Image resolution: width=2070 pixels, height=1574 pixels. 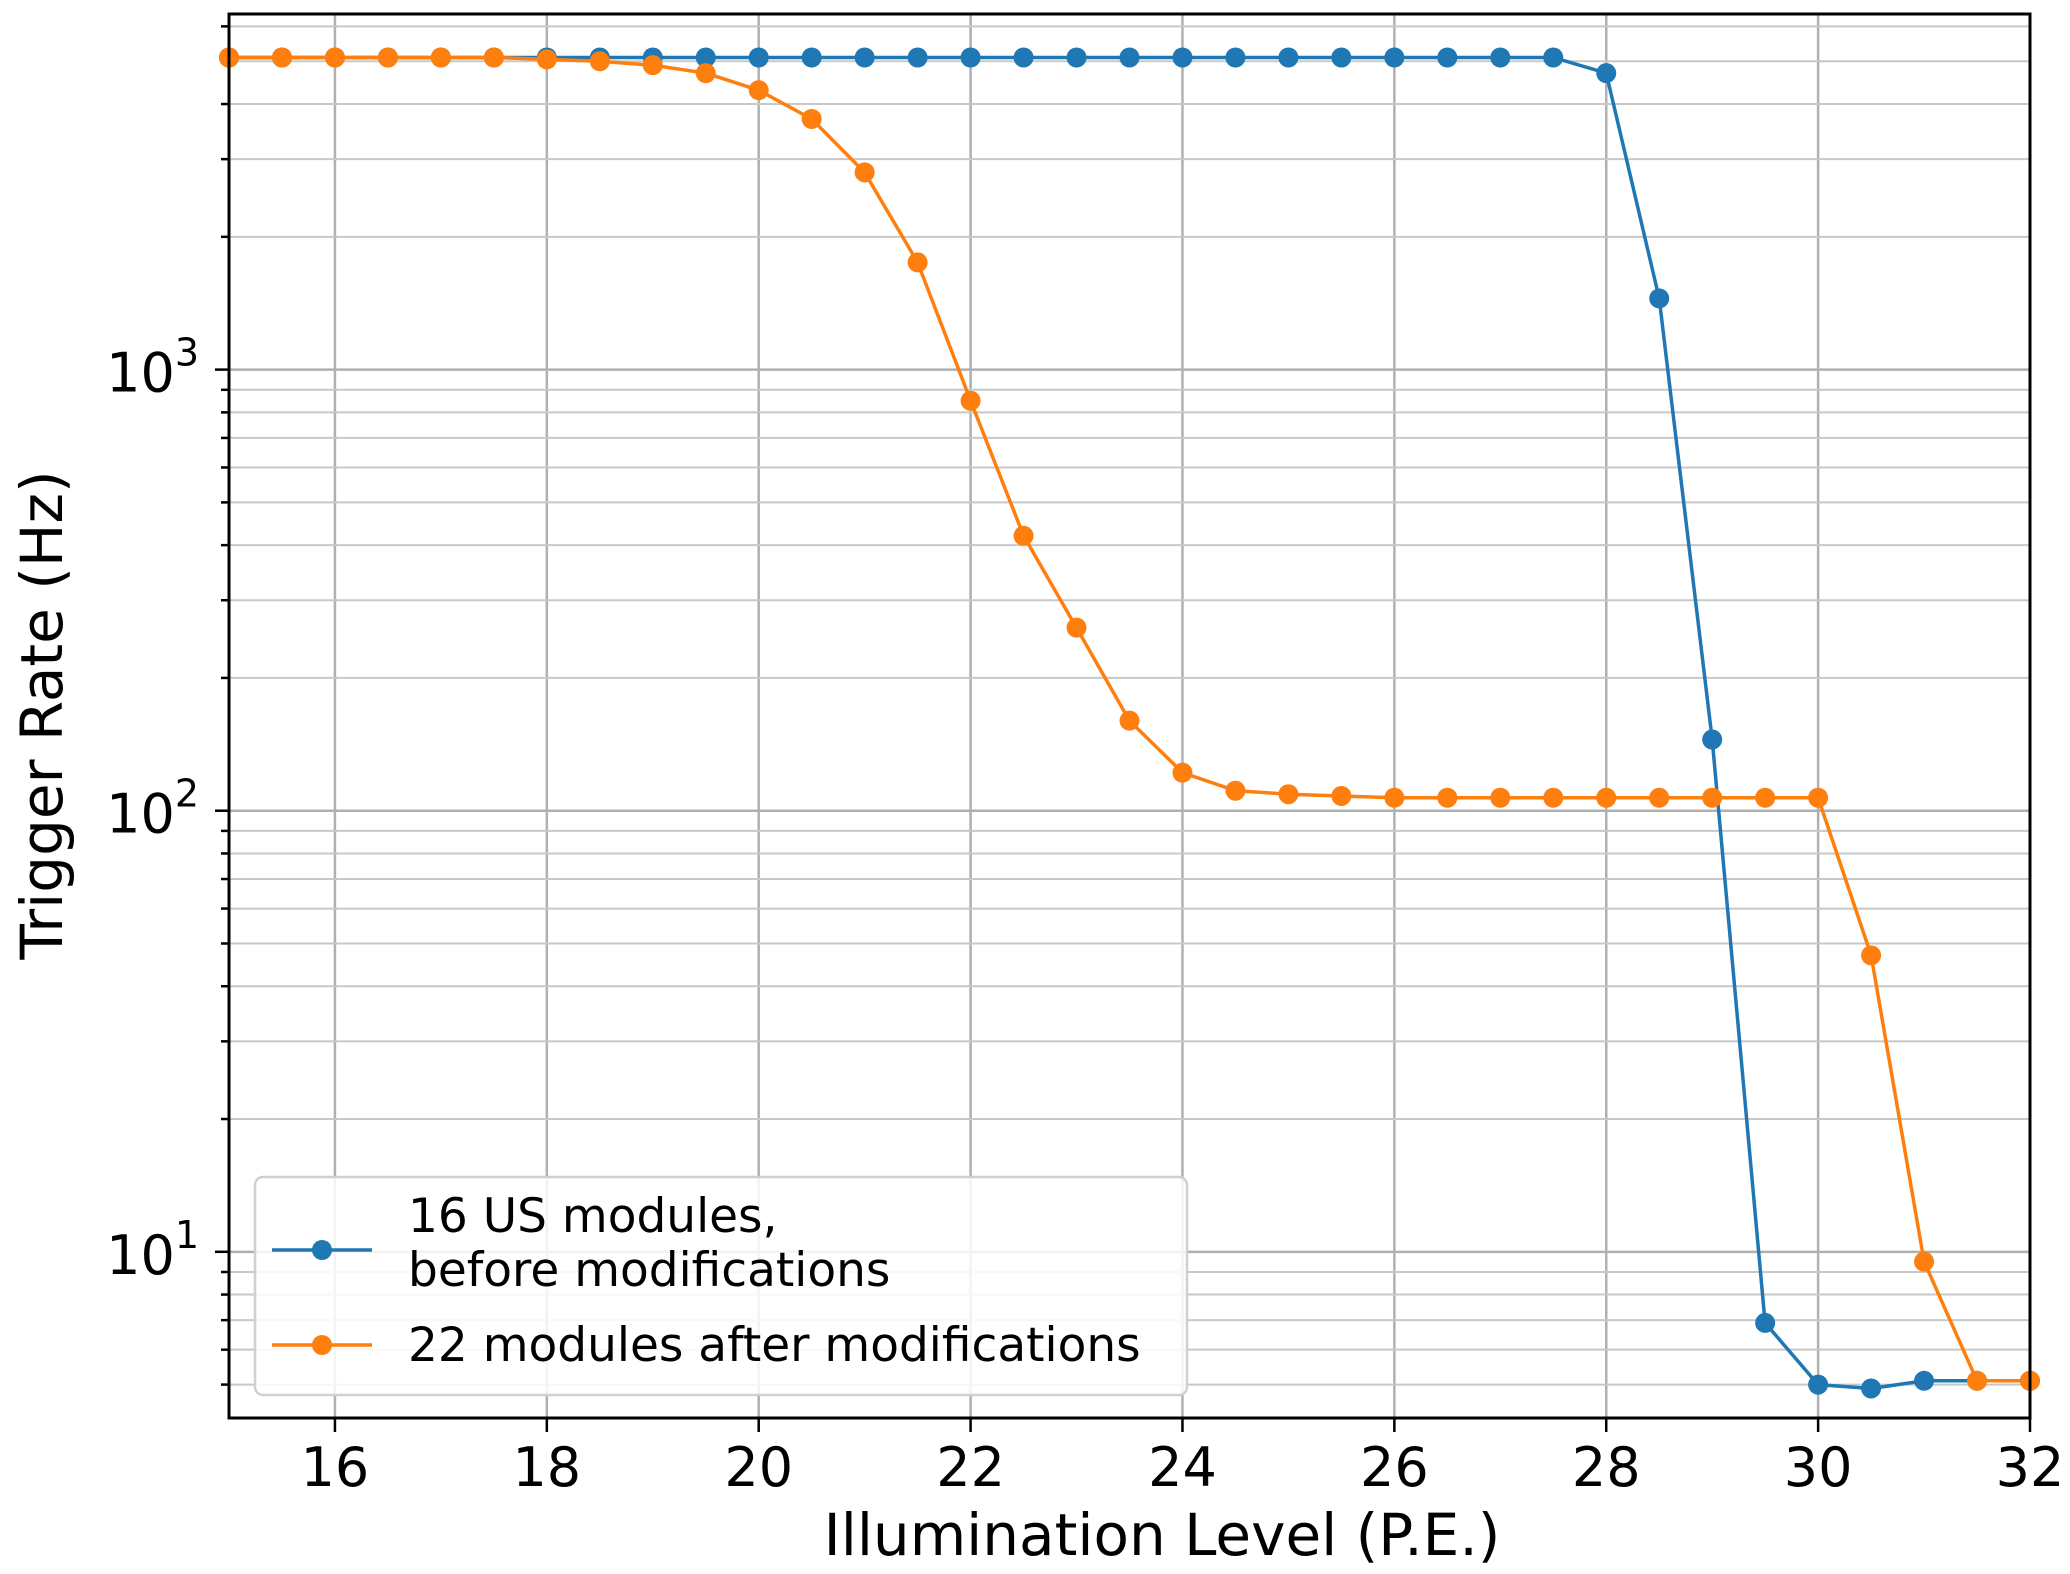 What do you see at coordinates (1818, 1467) in the screenshot?
I see `x-tick-label: 30` at bounding box center [1818, 1467].